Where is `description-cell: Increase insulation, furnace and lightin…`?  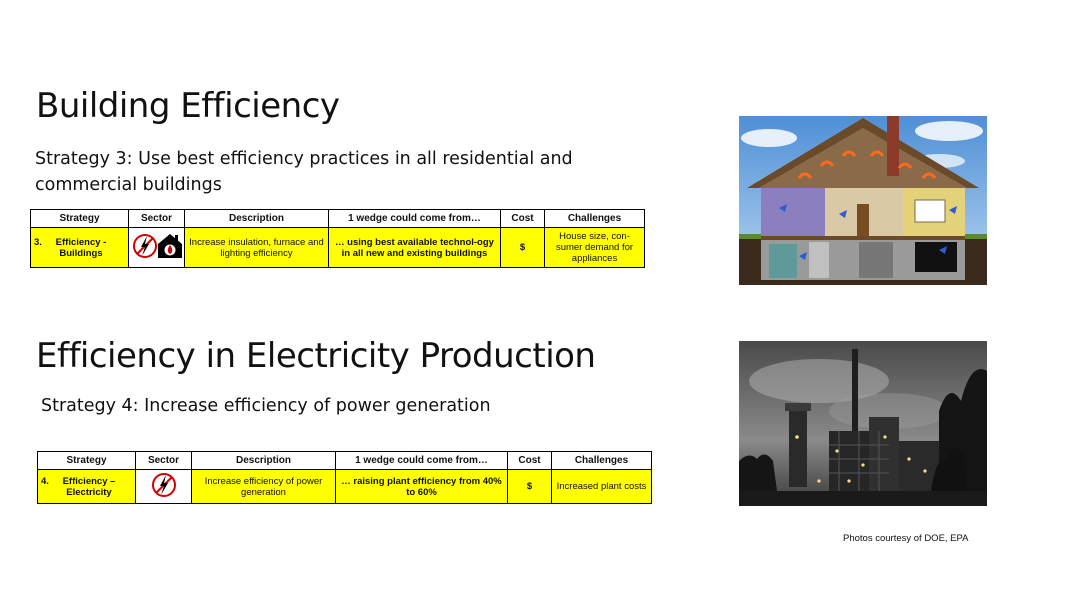 description-cell: Increase insulation, furnace and lightin… is located at coordinates (256, 247).